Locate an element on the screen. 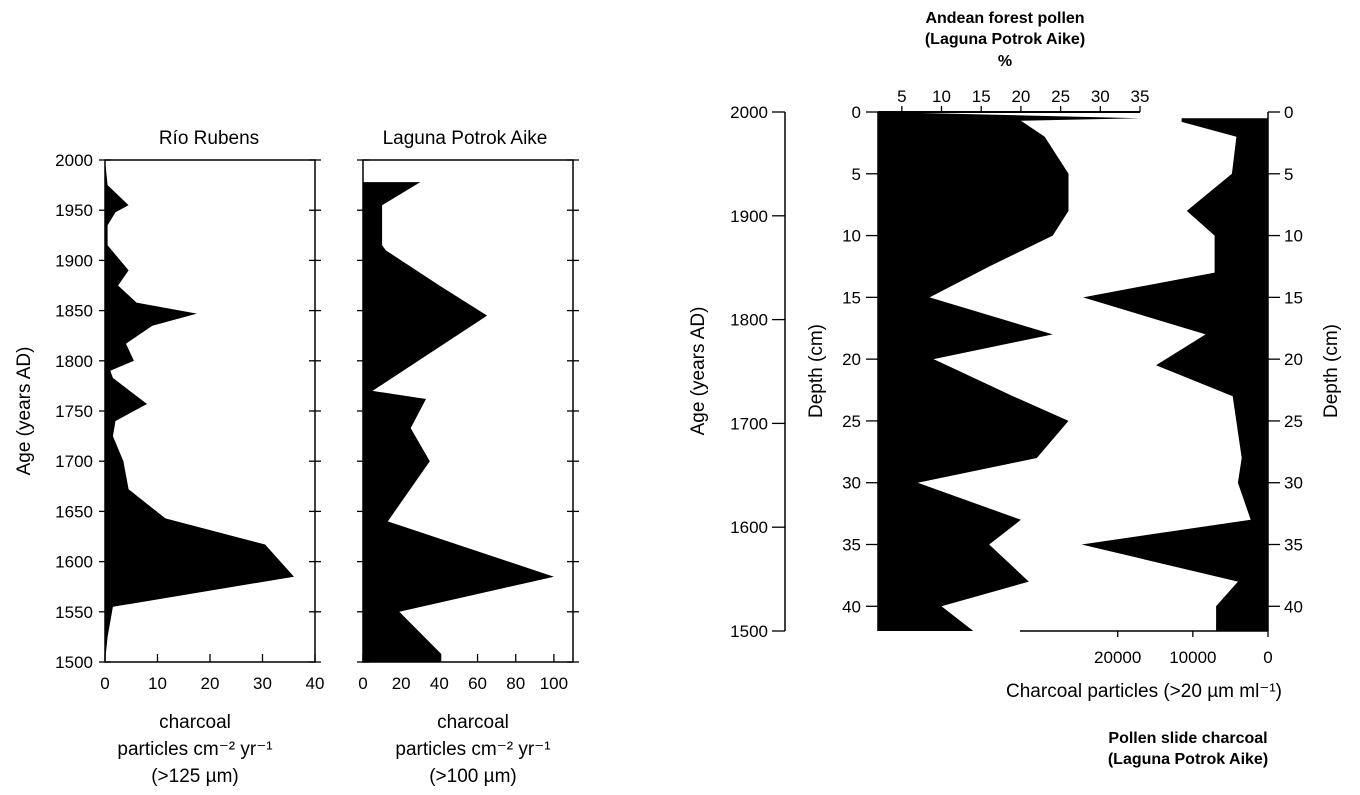 This screenshot has height=795, width=1360. depth-tick-label-right: 10 is located at coordinates (1293, 236).